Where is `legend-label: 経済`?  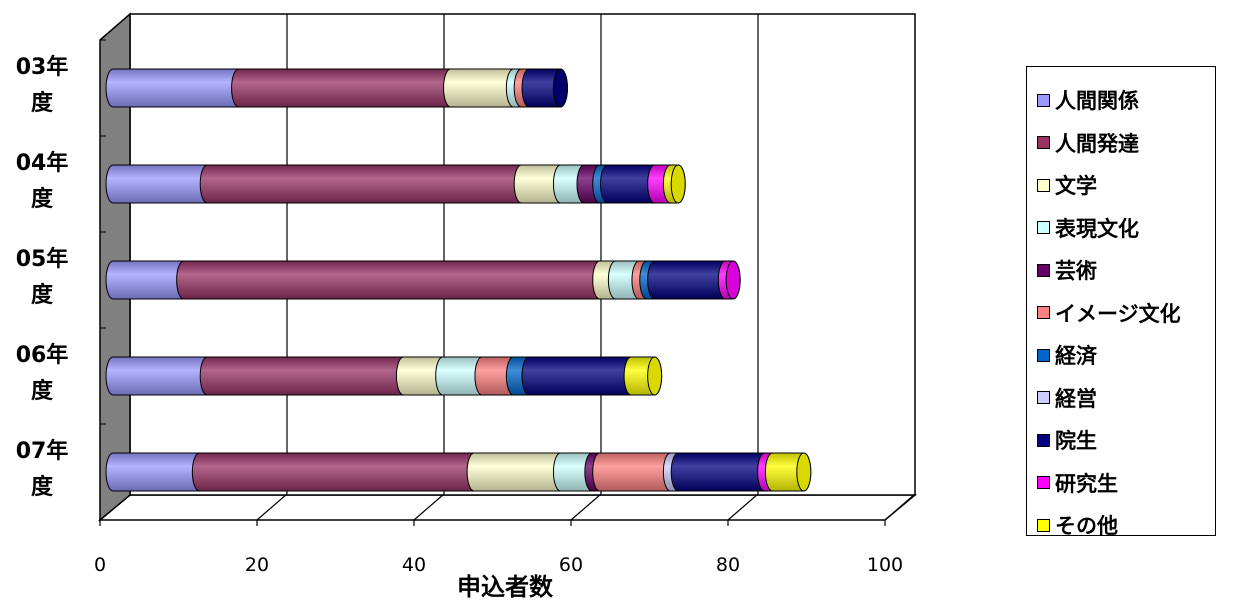
legend-label: 経済 is located at coordinates (1076, 356).